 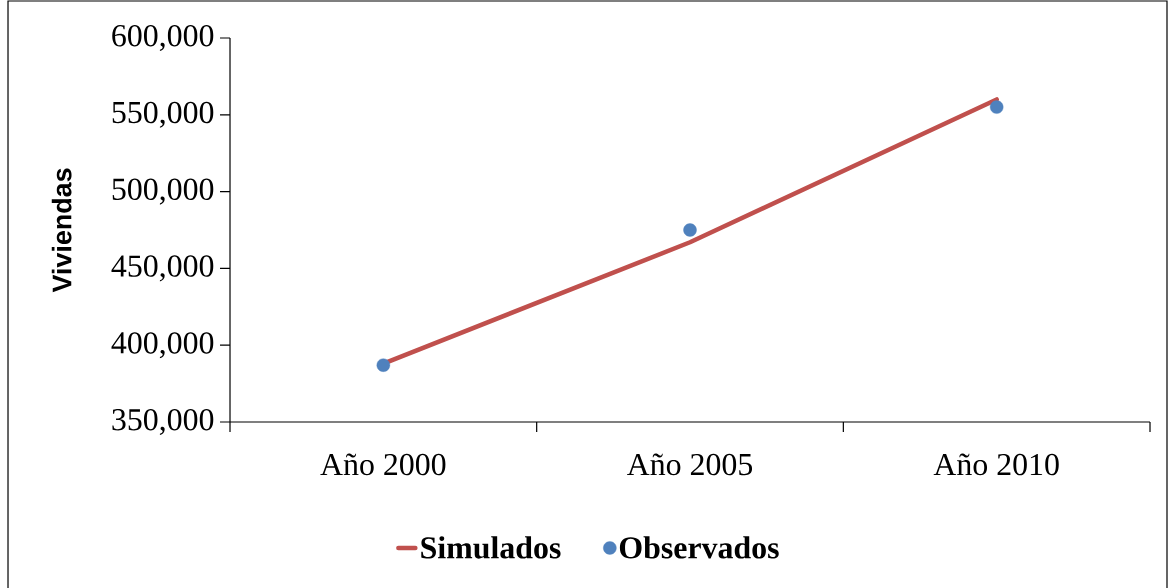 I want to click on y-tick-label: 350,000, so click(x=163, y=422).